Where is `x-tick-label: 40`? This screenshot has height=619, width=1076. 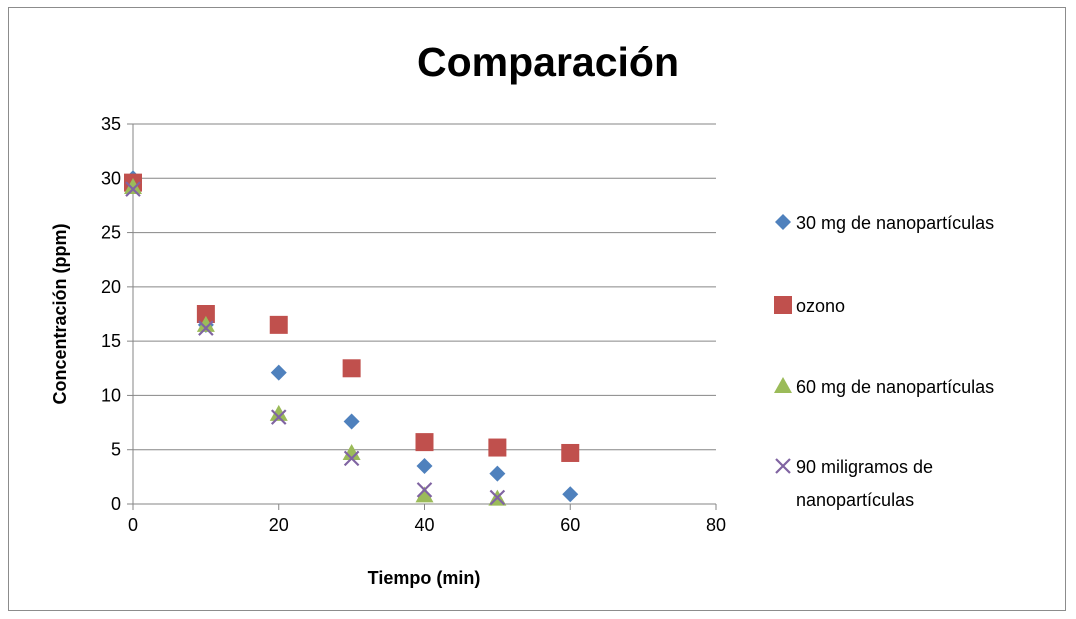 x-tick-label: 40 is located at coordinates (424, 525).